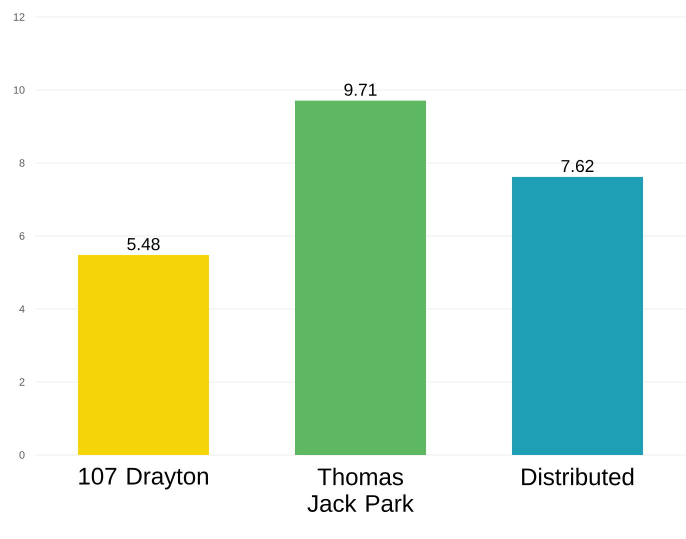  Describe the element at coordinates (19, 90) in the screenshot. I see `y-tick-label: 10` at that location.